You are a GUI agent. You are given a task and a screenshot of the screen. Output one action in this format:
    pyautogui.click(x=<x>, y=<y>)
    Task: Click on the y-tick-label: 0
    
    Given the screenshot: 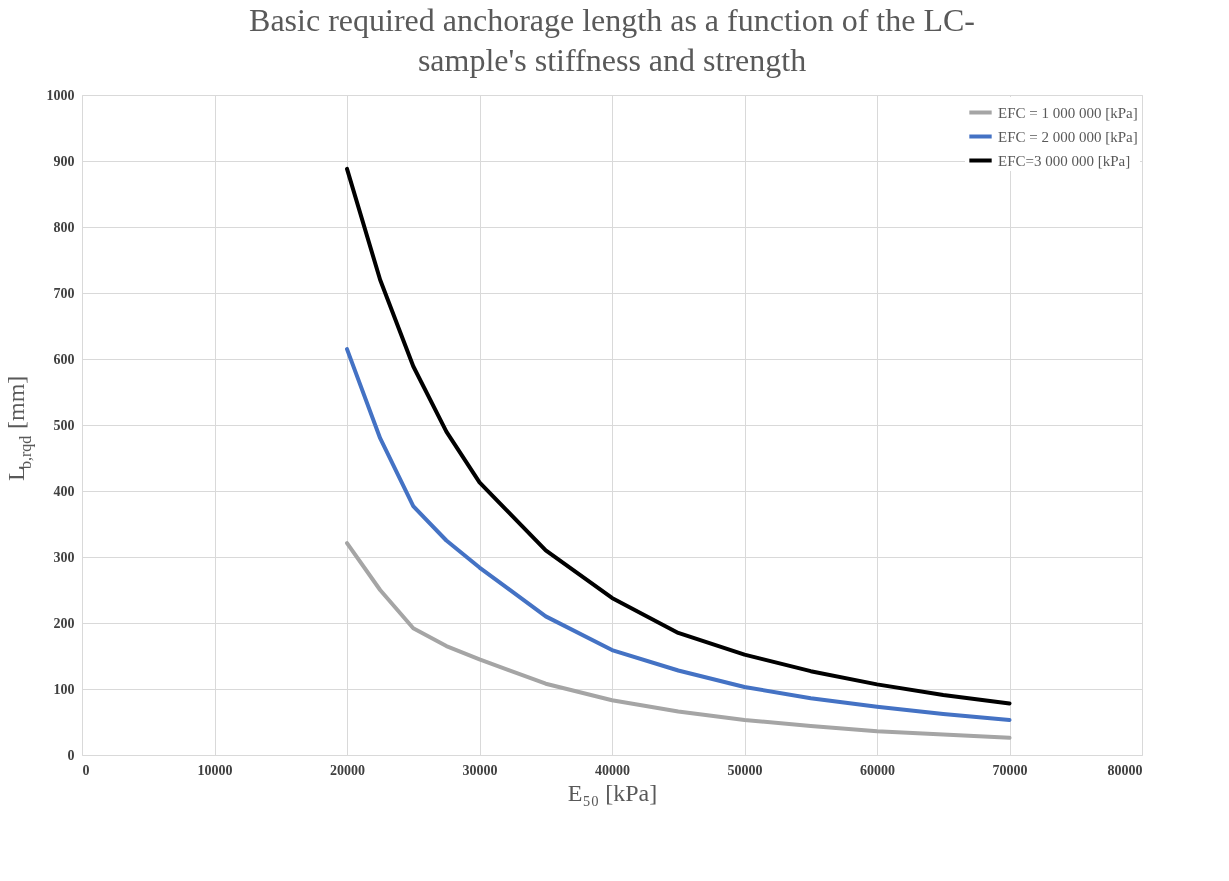 What is the action you would take?
    pyautogui.click(x=71, y=755)
    